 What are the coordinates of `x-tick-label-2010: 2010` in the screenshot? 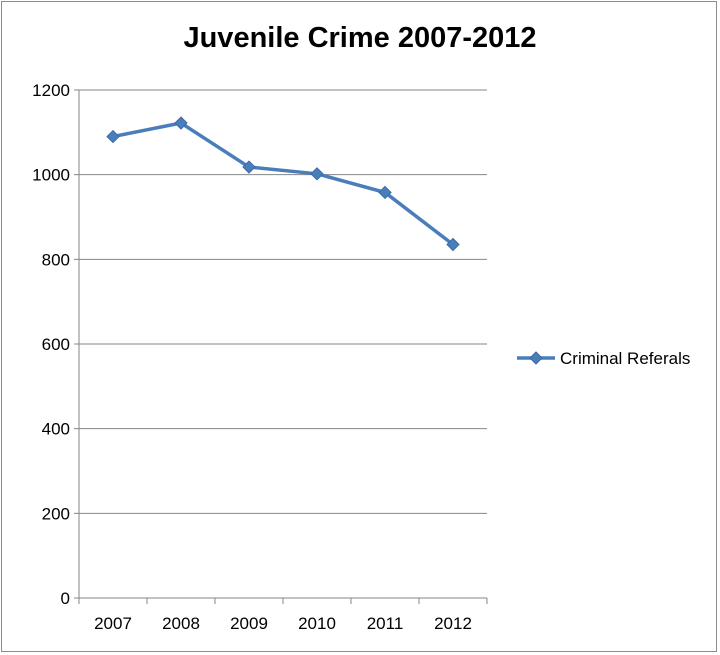 It's located at (317, 623).